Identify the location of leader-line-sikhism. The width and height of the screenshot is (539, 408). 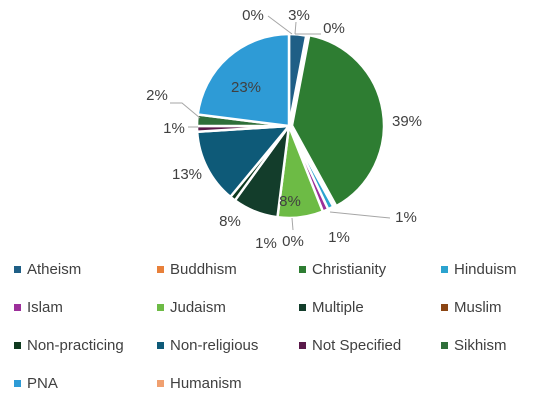
(185, 110).